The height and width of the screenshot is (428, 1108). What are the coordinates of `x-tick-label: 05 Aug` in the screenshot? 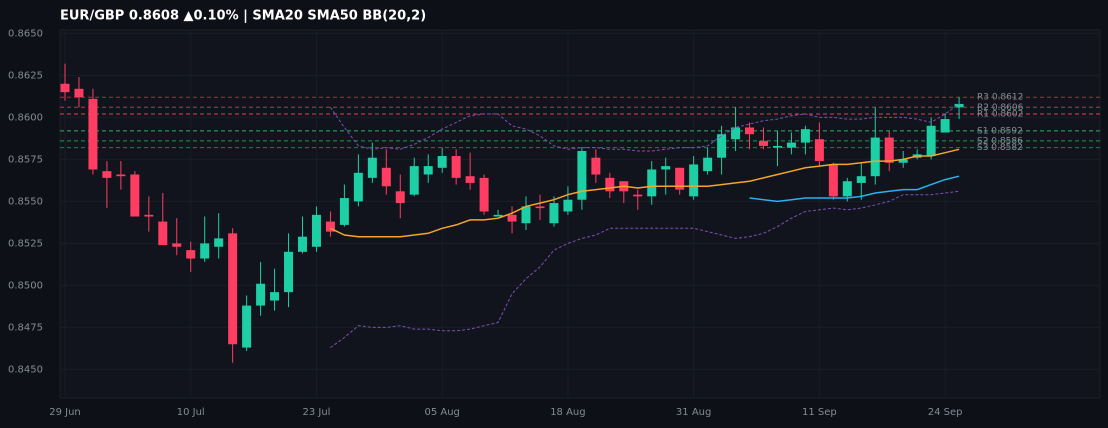 It's located at (441, 412).